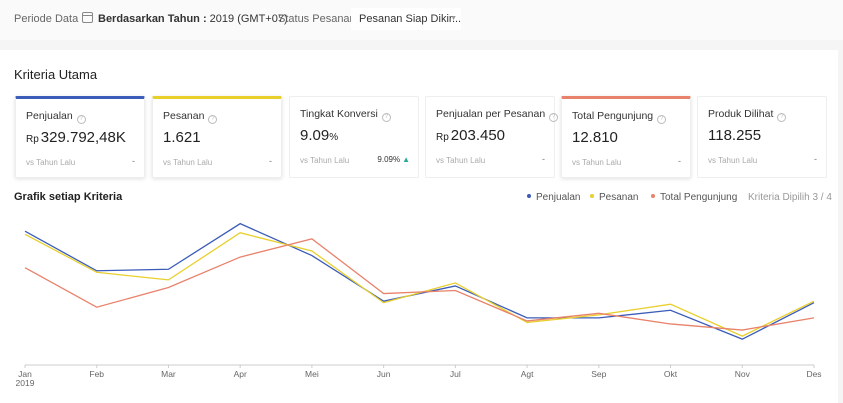 The width and height of the screenshot is (843, 403). What do you see at coordinates (25, 374) in the screenshot?
I see `x-tick-label: Jan` at bounding box center [25, 374].